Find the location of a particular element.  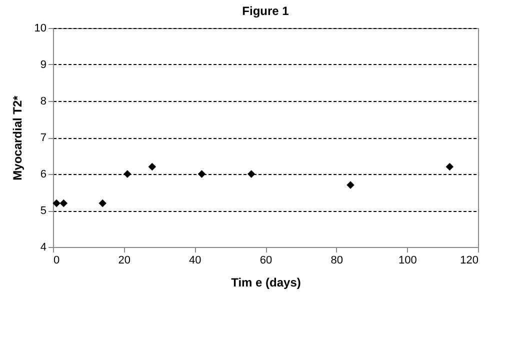

x-tick-label: 0 is located at coordinates (57, 260).